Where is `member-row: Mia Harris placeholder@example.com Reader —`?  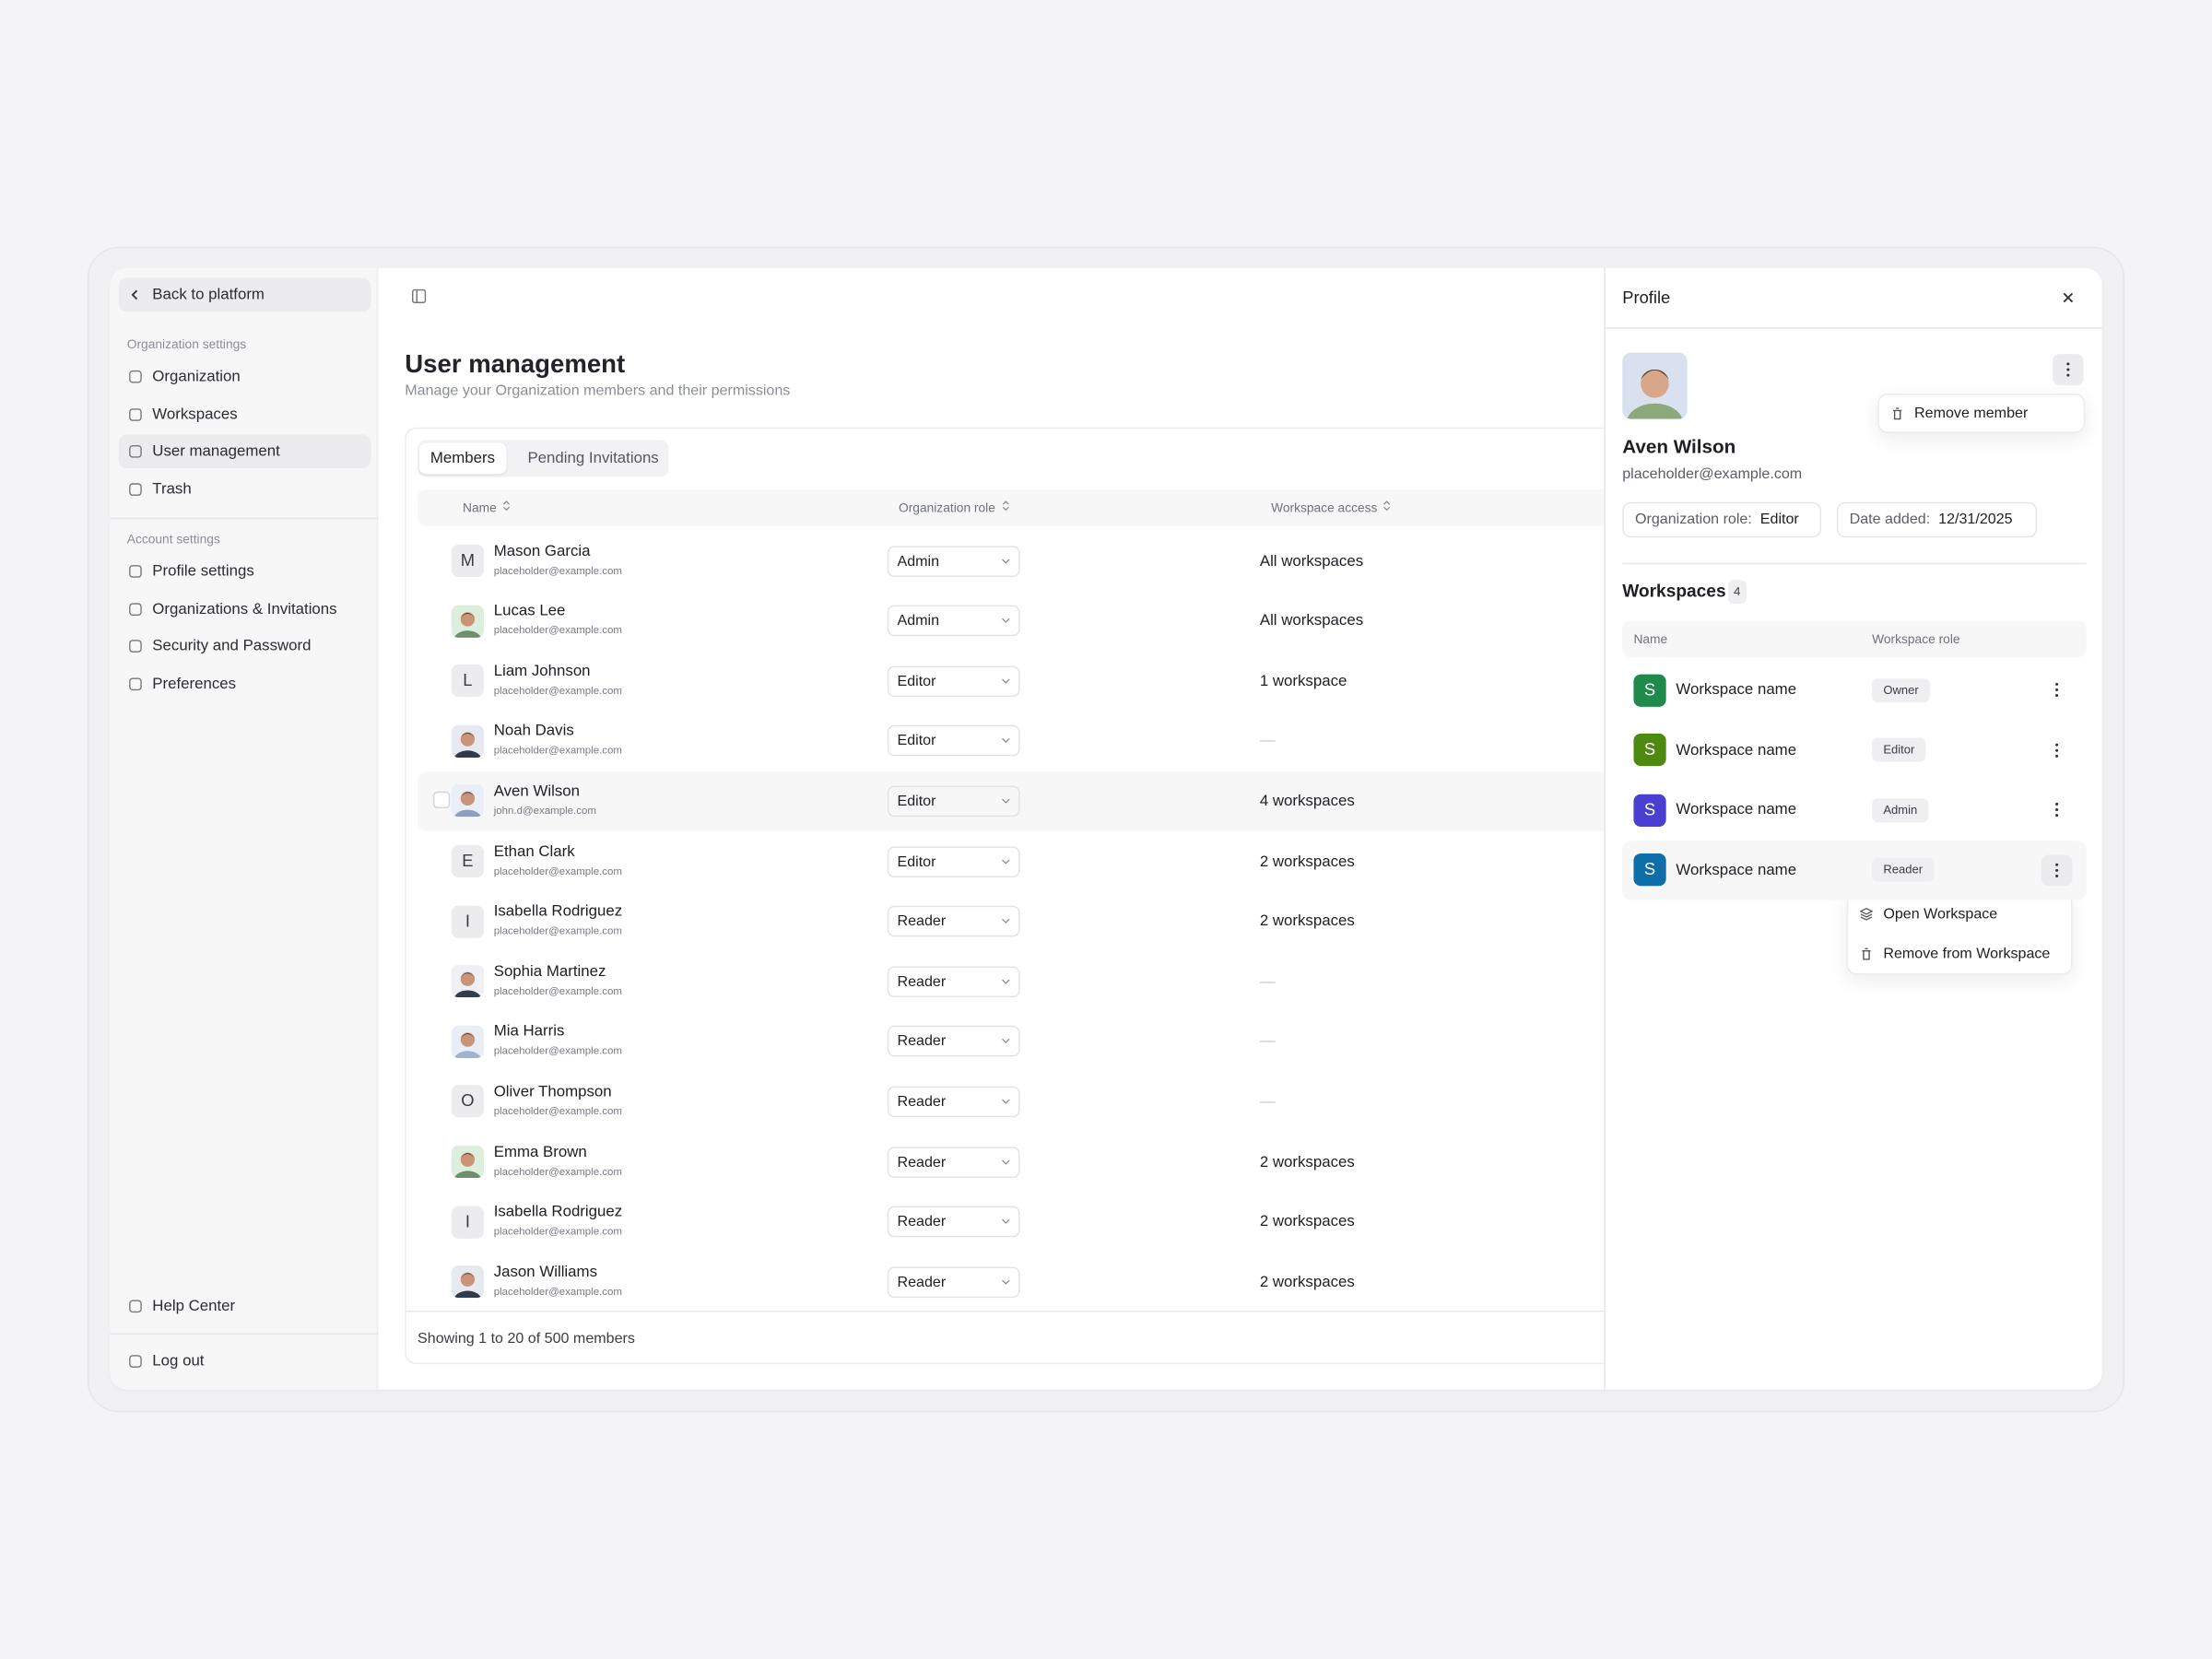
member-row: Mia Harris placeholder@example.com Reader — is located at coordinates (1018, 1041).